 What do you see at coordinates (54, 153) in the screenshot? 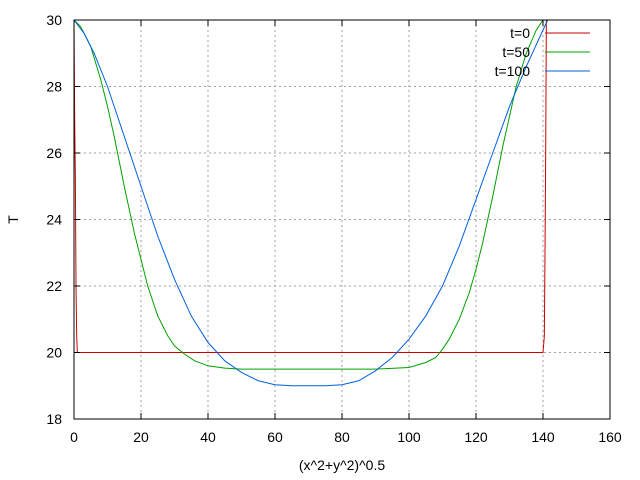
I see `y-tick-label: 26` at bounding box center [54, 153].